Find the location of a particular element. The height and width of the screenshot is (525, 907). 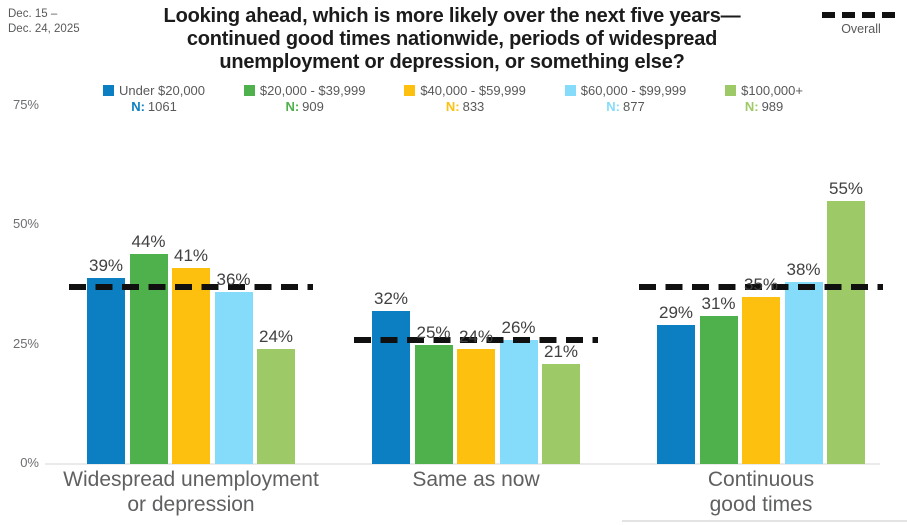

y-axis-tick-label: 0% is located at coordinates (29, 462).